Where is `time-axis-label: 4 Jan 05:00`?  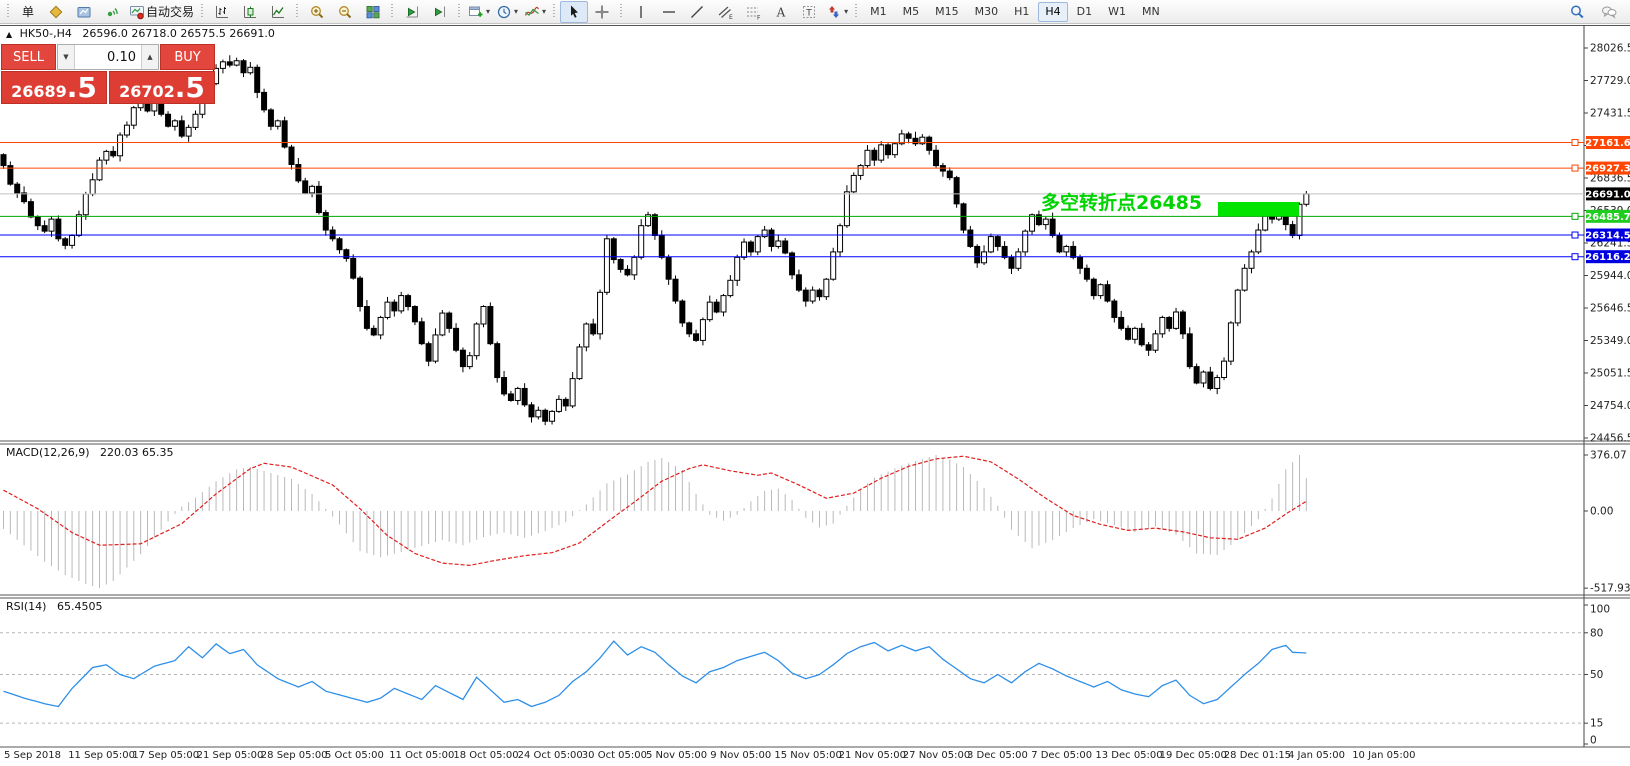 time-axis-label: 4 Jan 05:00 is located at coordinates (1316, 755).